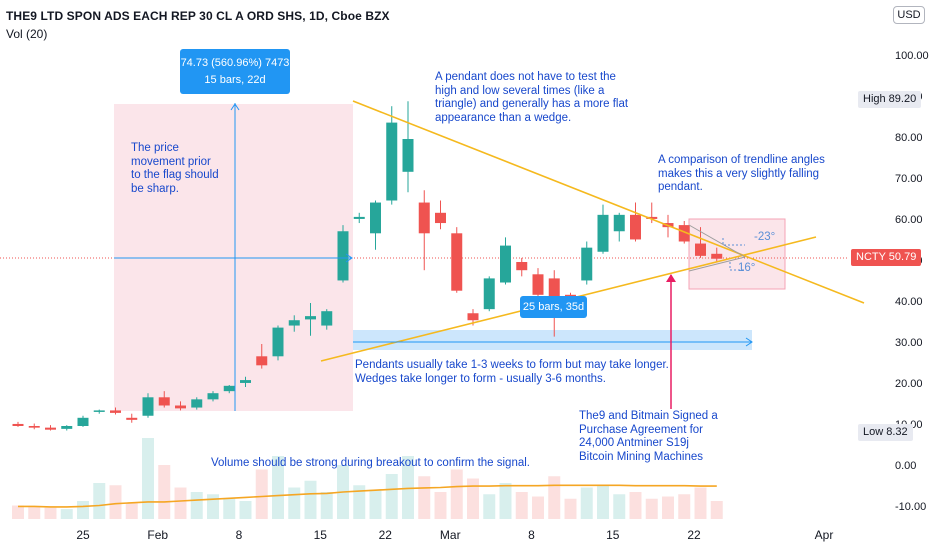  Describe the element at coordinates (83, 535) in the screenshot. I see `time-tick: 25` at that location.